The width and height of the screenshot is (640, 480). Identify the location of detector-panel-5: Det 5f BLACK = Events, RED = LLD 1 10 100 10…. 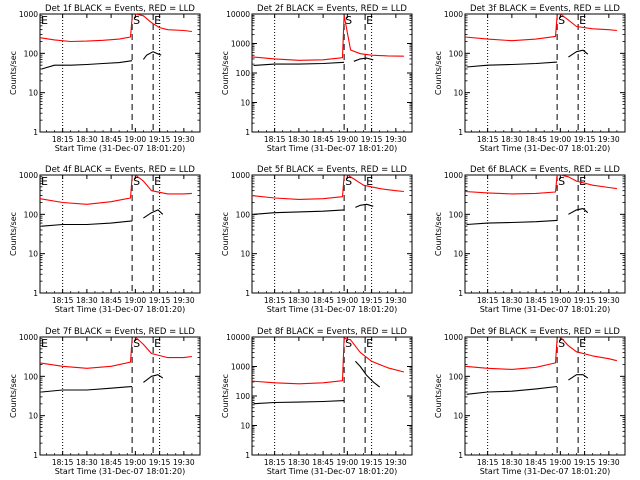
(317, 239).